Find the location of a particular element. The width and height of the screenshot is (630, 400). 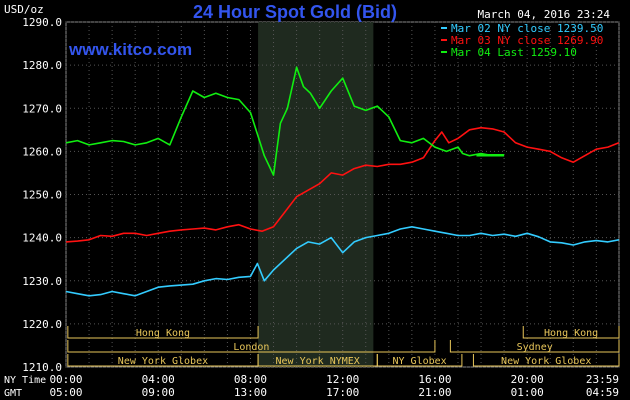

y-tick-label: 1270.0 is located at coordinates (42, 108).